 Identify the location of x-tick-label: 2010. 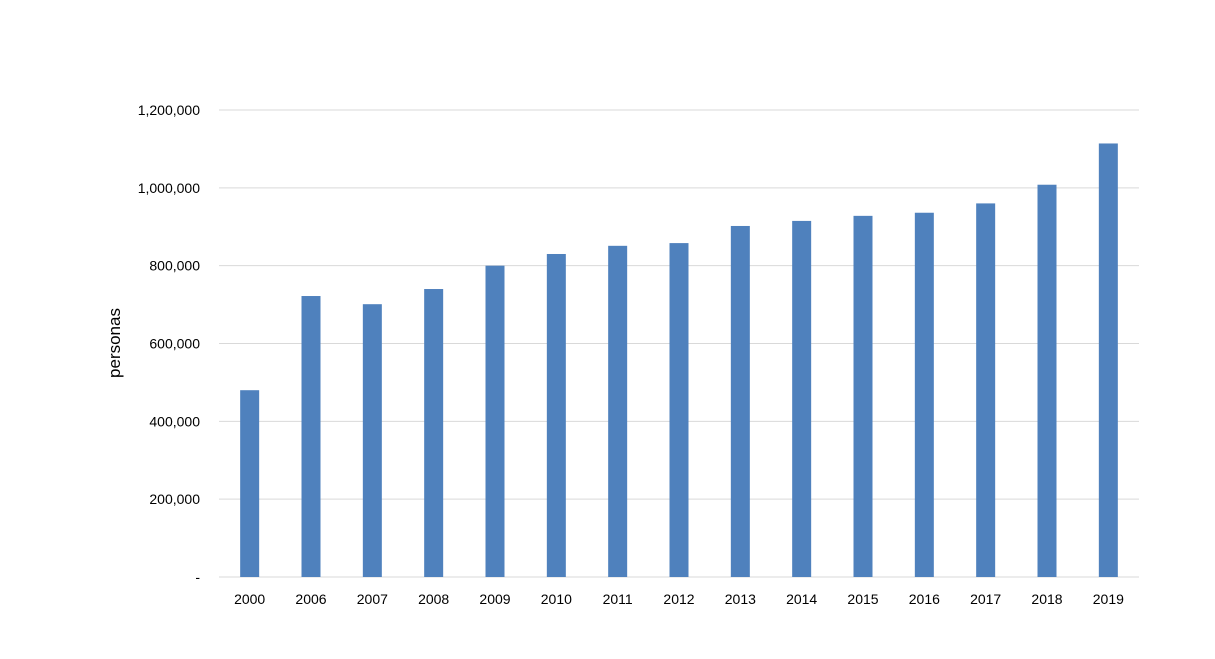
(556, 599).